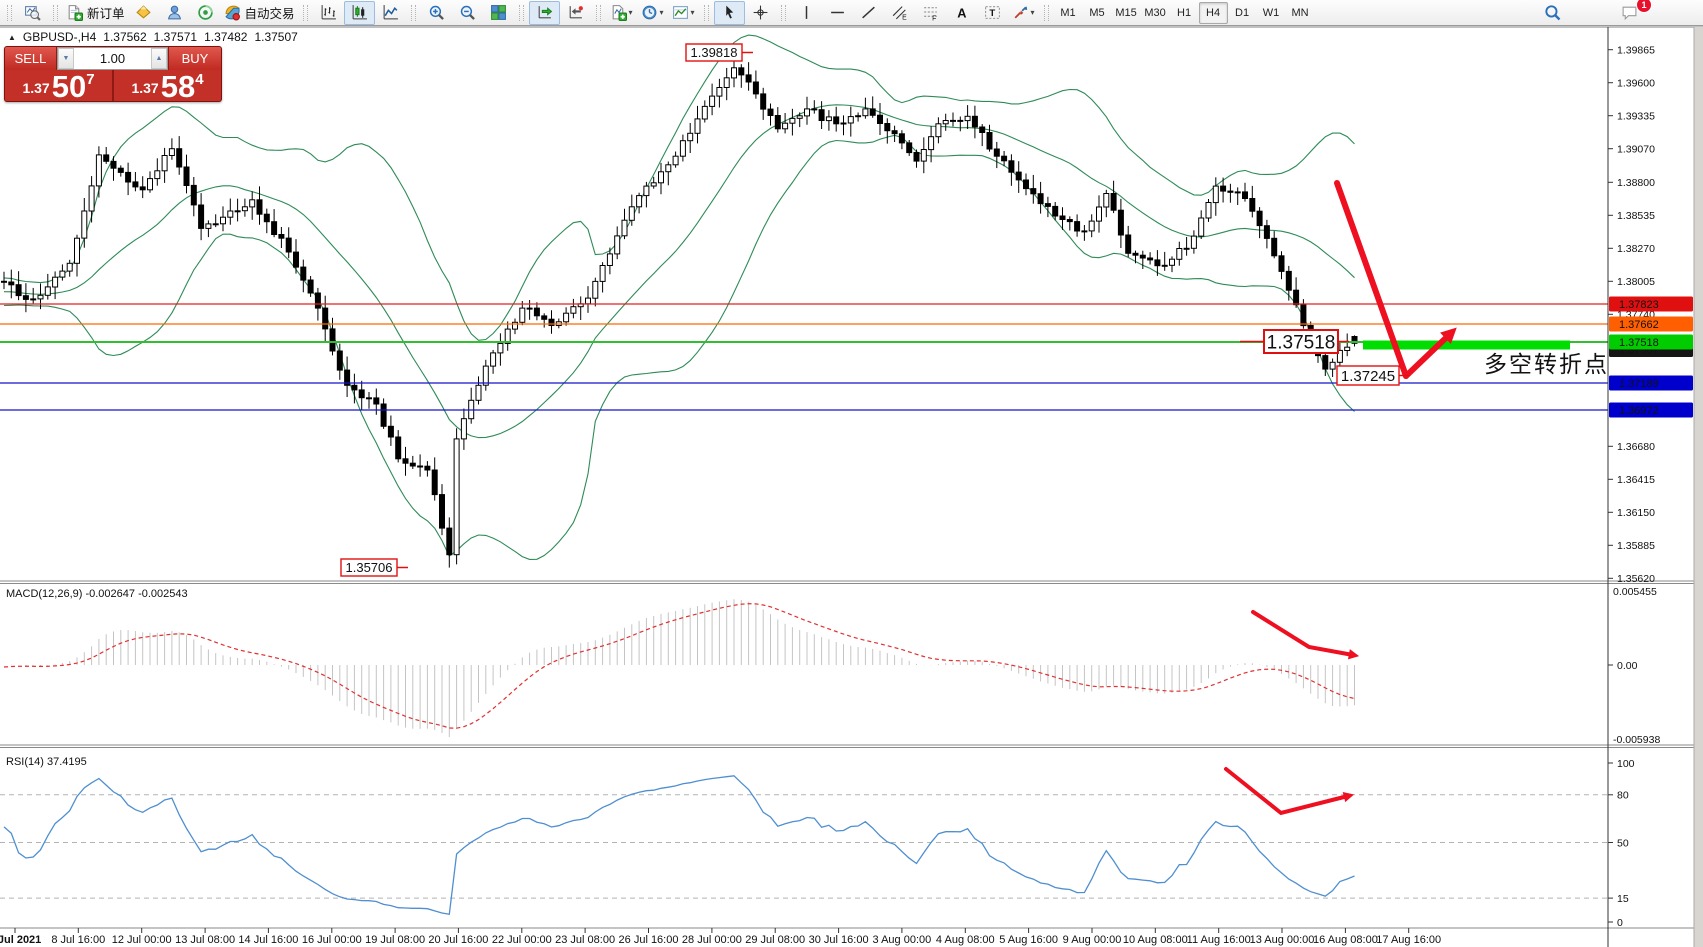 The width and height of the screenshot is (1703, 947). I want to click on vertical-line-button, so click(806, 13).